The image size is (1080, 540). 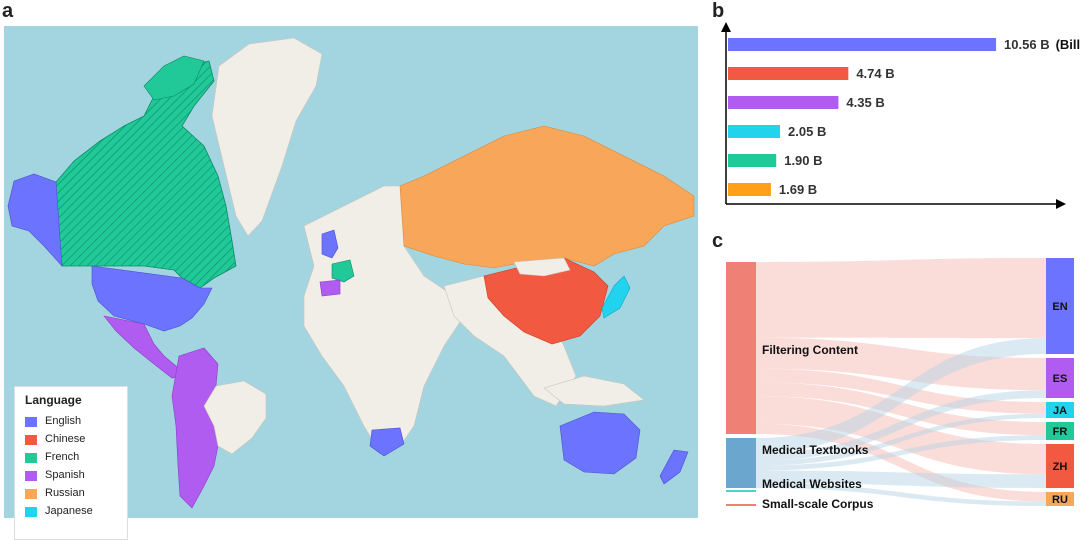 I want to click on sankey-source-label-1: Medical Textbooks, so click(x=815, y=450).